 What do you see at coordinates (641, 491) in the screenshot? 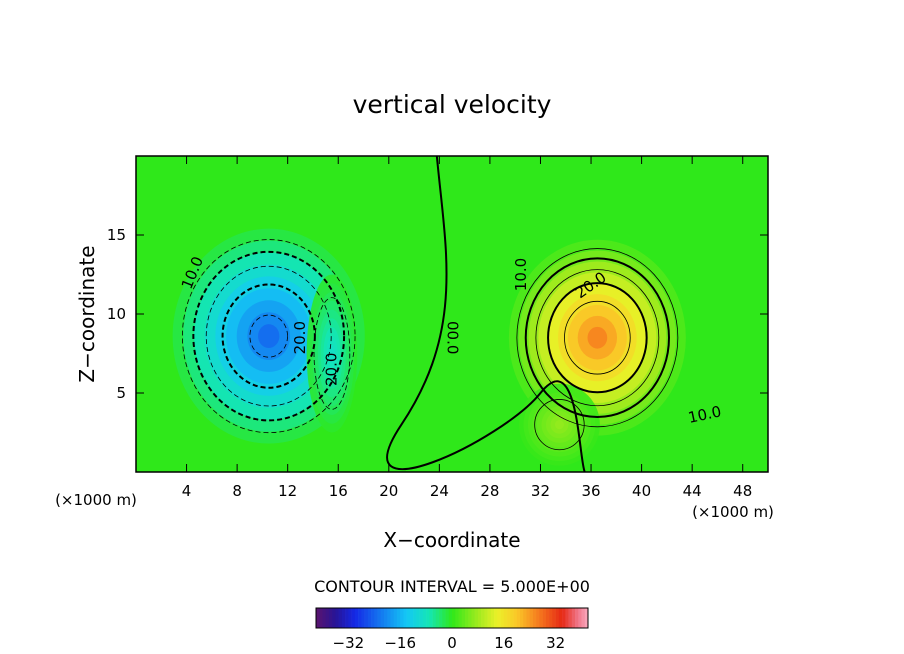
I see `x-tick-label: 40` at bounding box center [641, 491].